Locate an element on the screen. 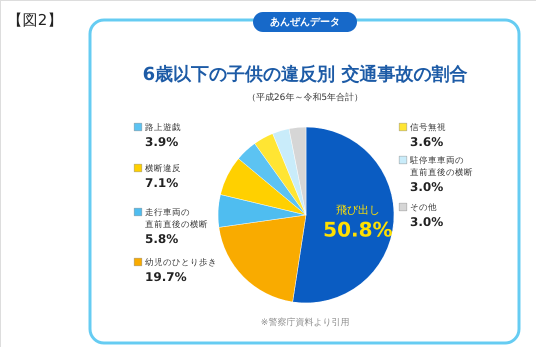  data-label: 50.8% is located at coordinates (358, 229).